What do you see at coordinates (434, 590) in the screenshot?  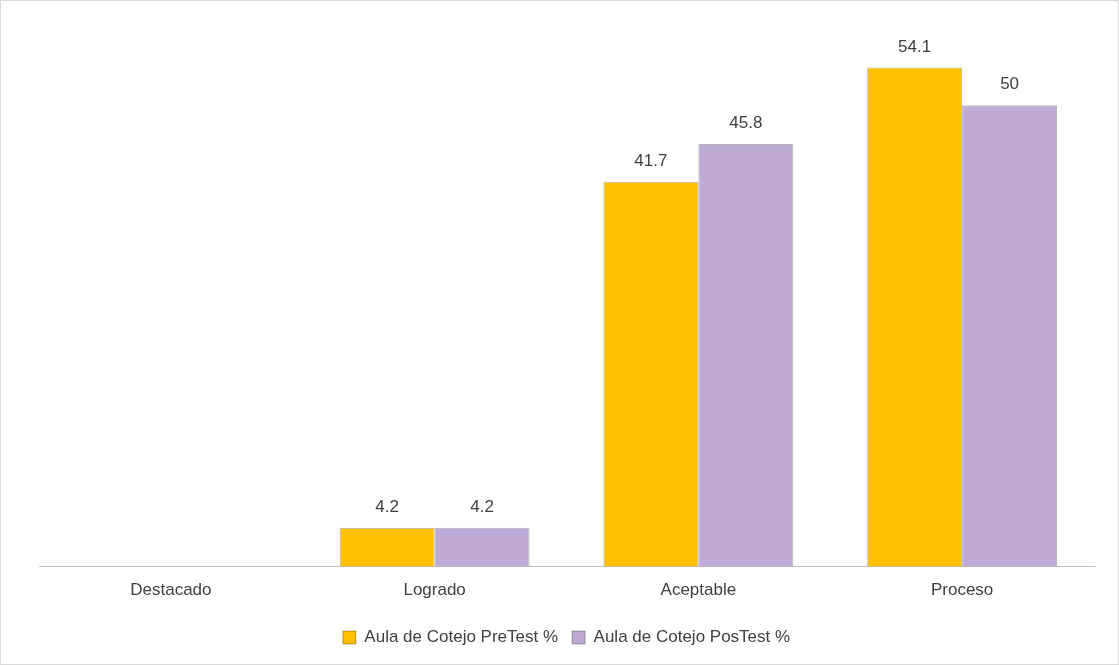 I see `x-tick-label: Logrado` at bounding box center [434, 590].